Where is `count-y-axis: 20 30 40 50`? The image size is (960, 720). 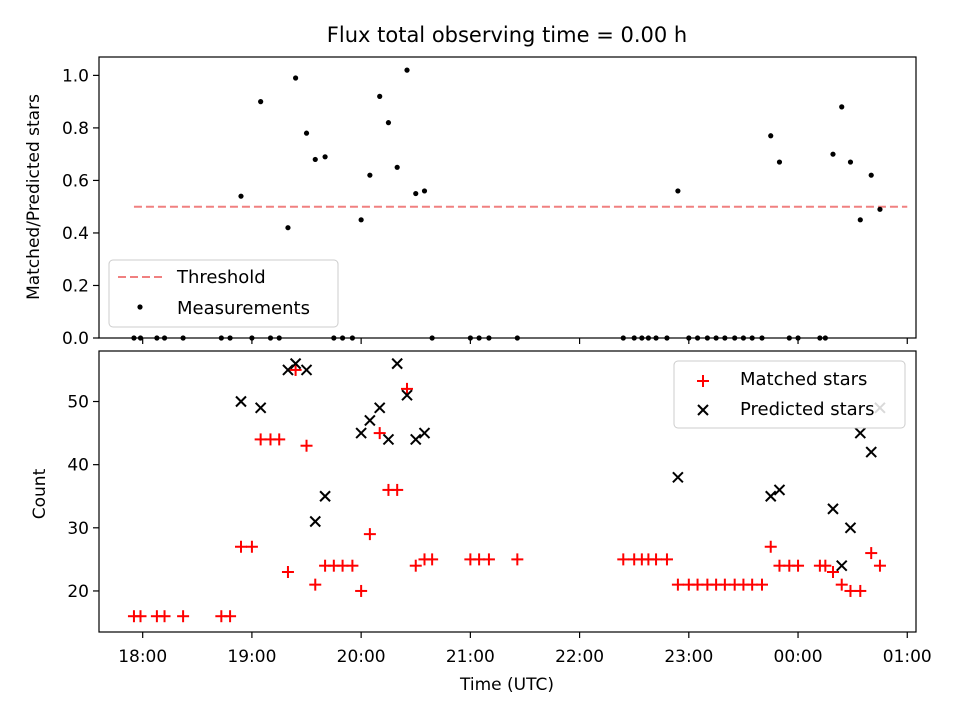 count-y-axis: 20 30 40 50 is located at coordinates (83, 497).